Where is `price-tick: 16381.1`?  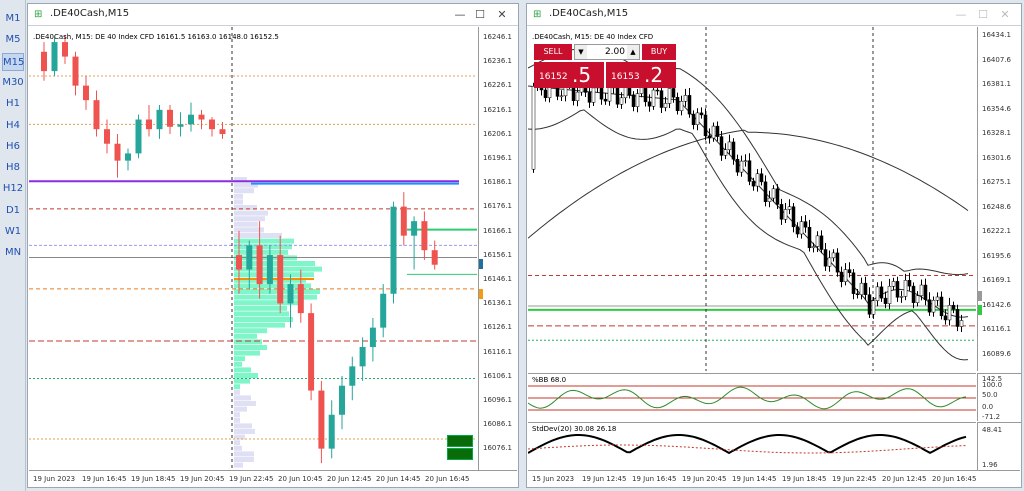
price-tick: 16381.1 is located at coordinates (996, 84).